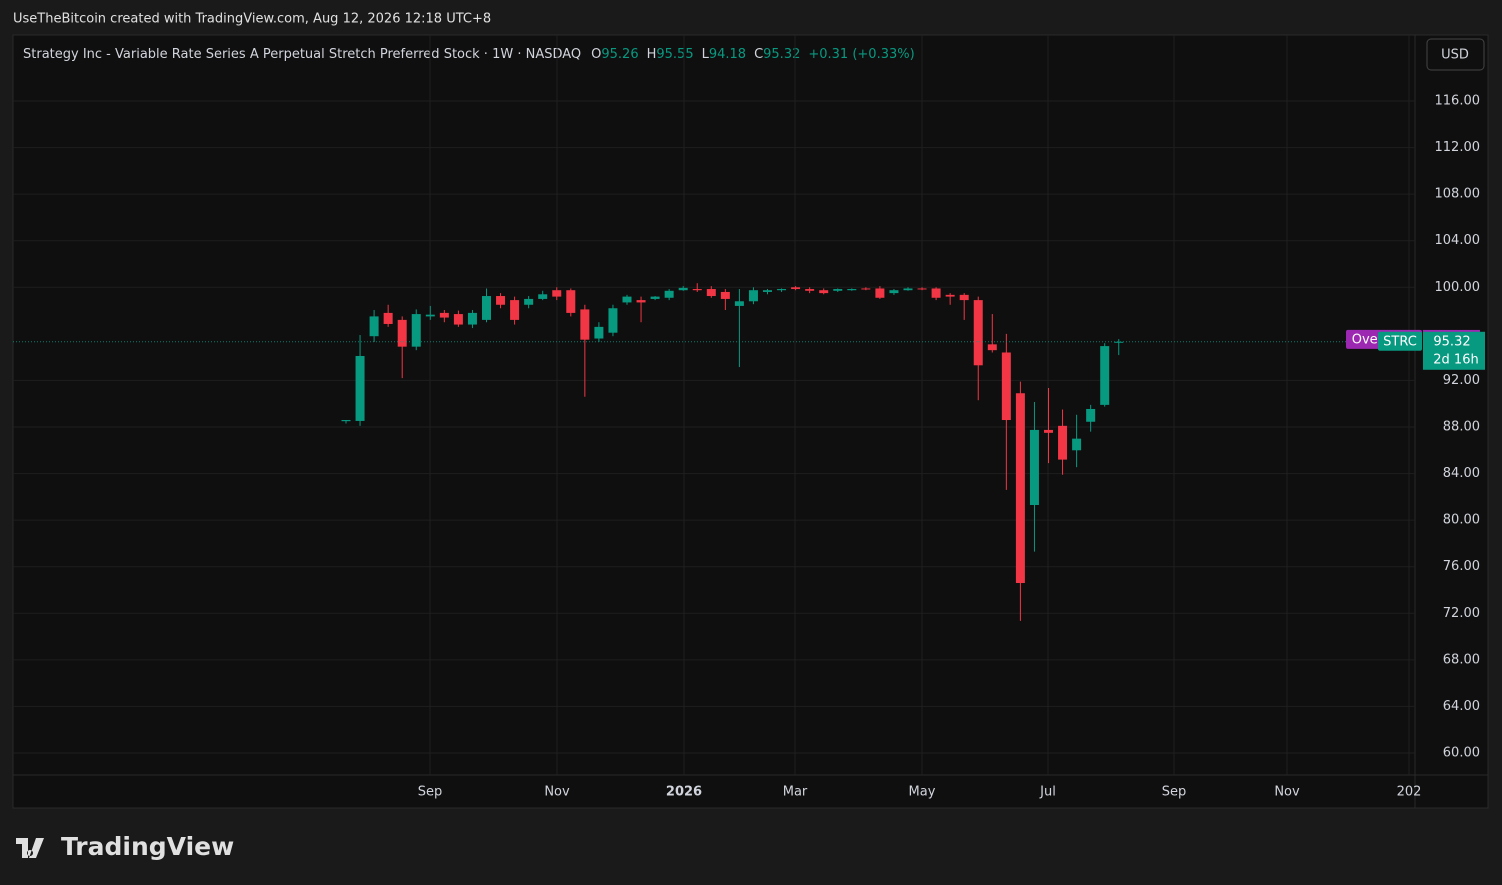 This screenshot has width=1502, height=885. I want to click on ohlc-label: H, so click(652, 54).